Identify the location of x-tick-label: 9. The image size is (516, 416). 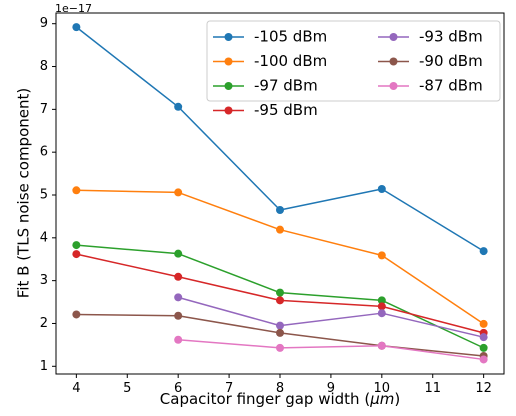
(331, 388).